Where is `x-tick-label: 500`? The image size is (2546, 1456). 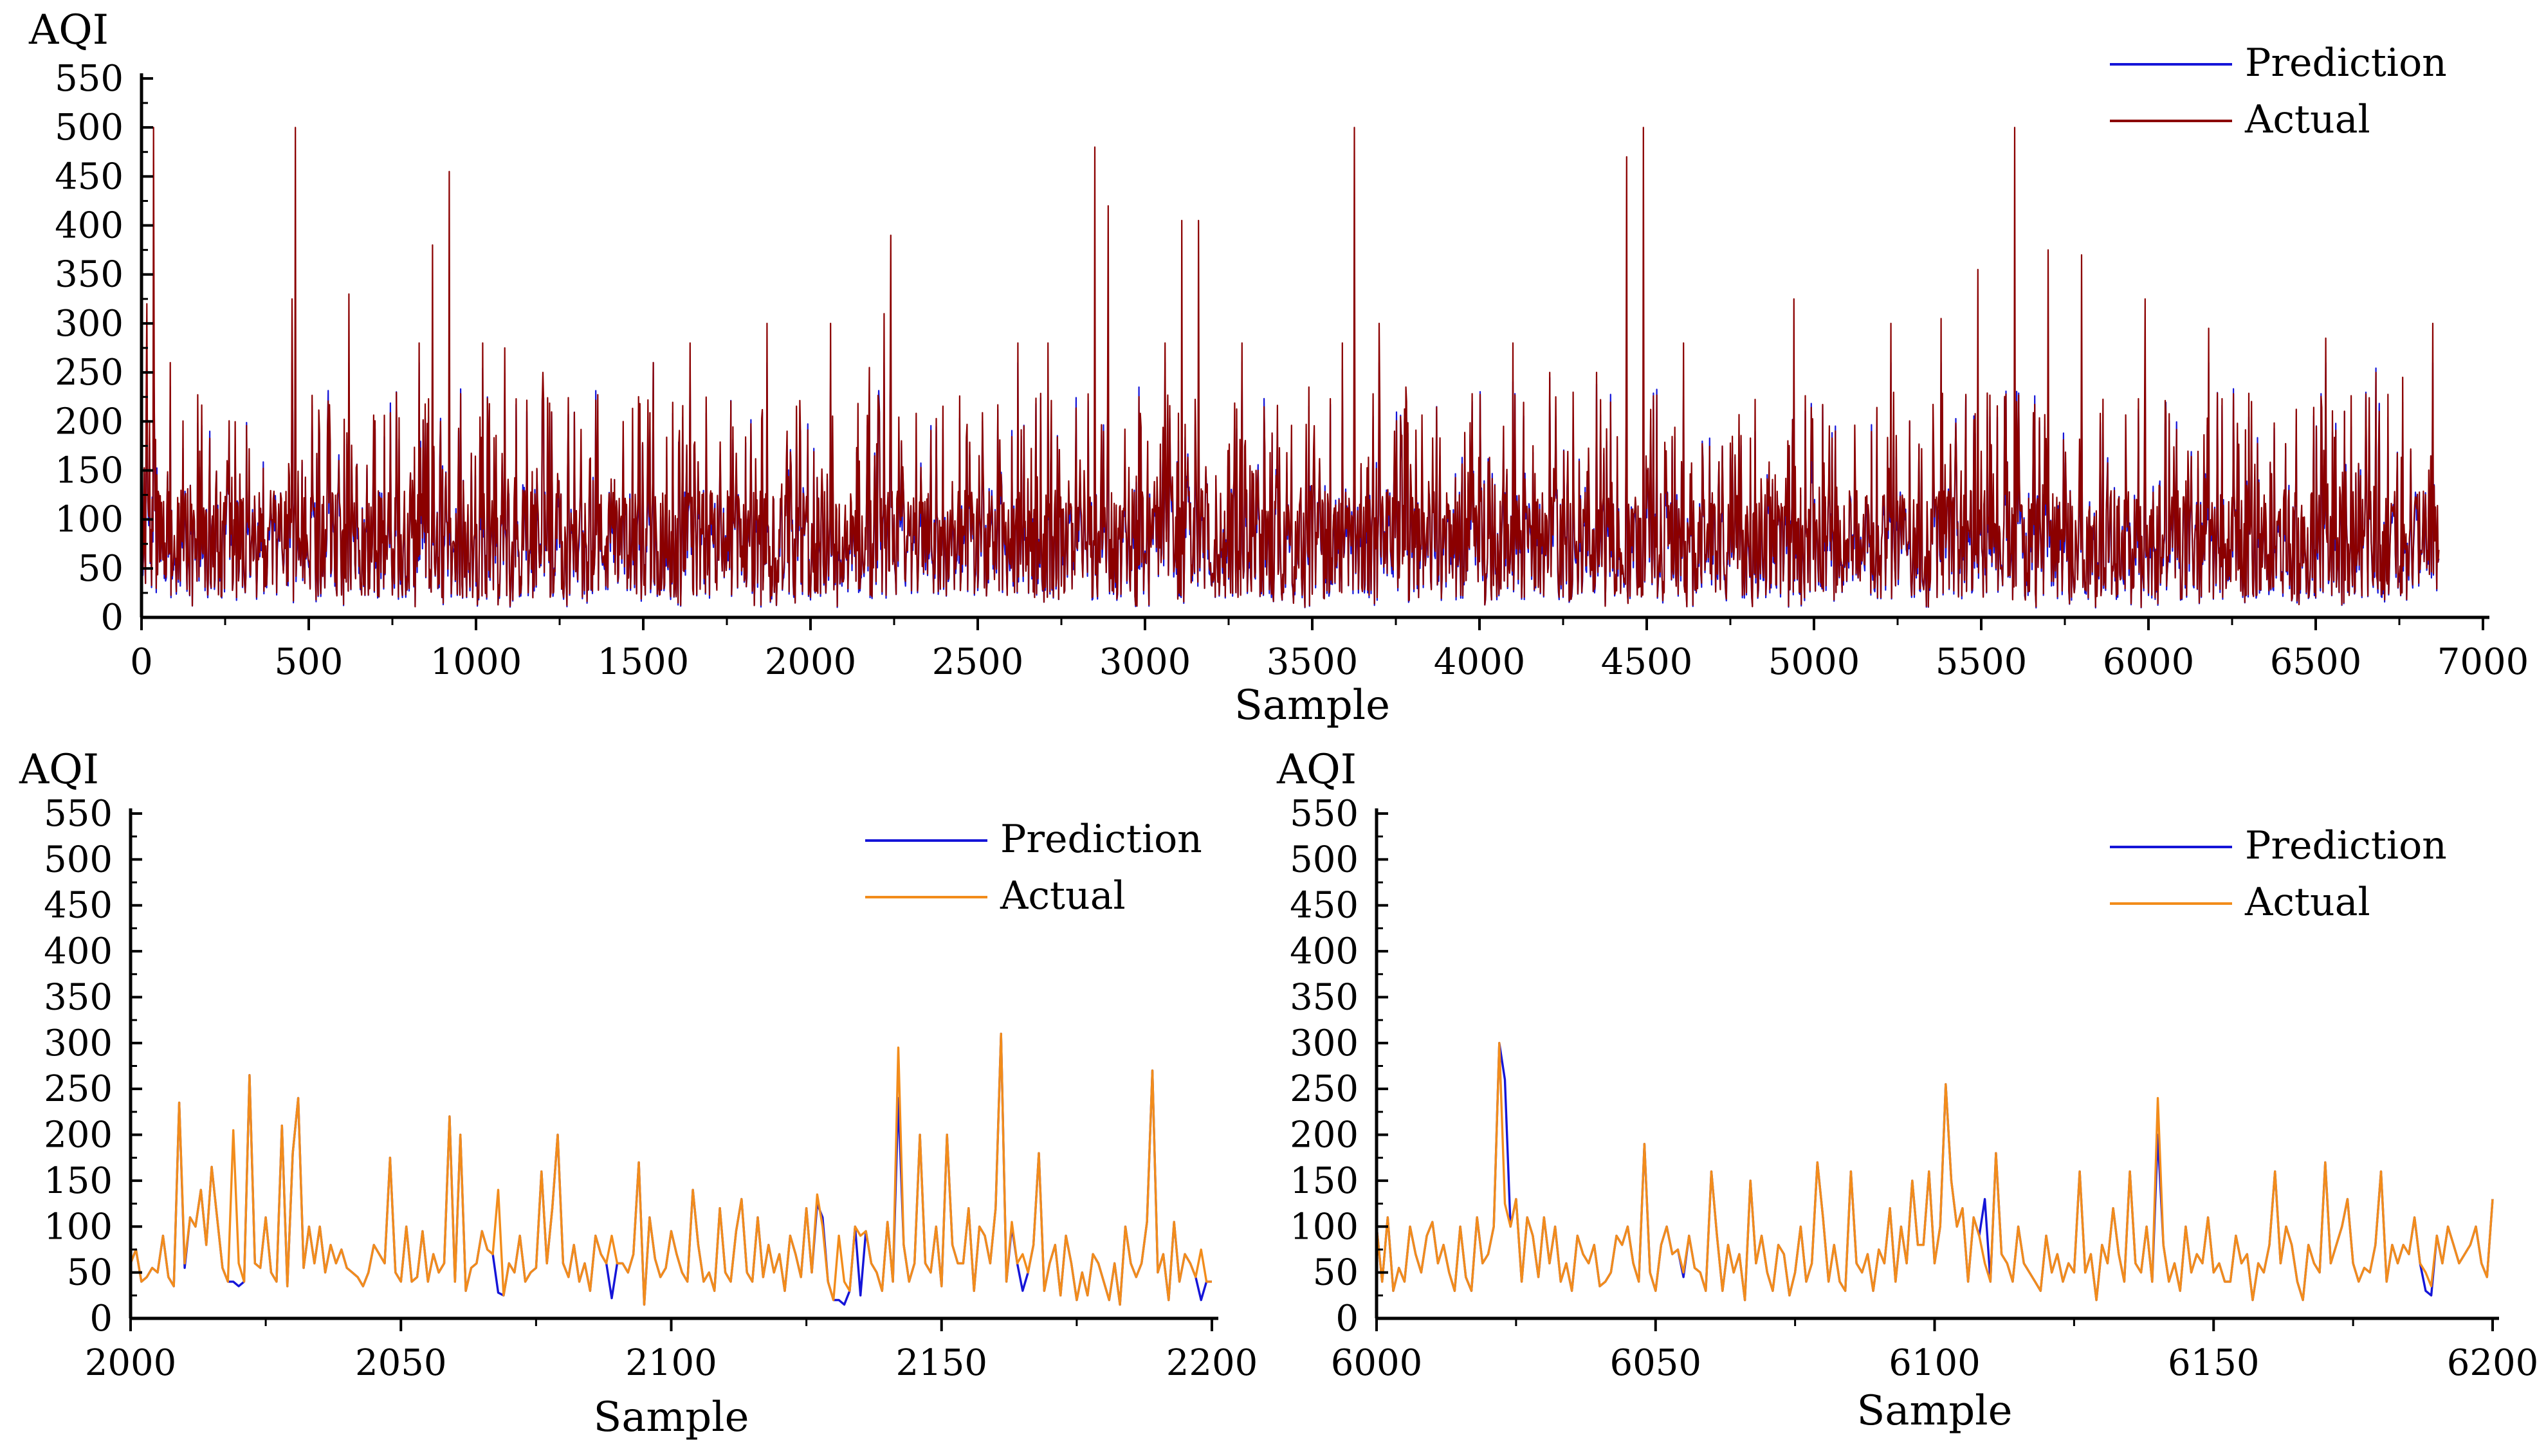 x-tick-label: 500 is located at coordinates (309, 662).